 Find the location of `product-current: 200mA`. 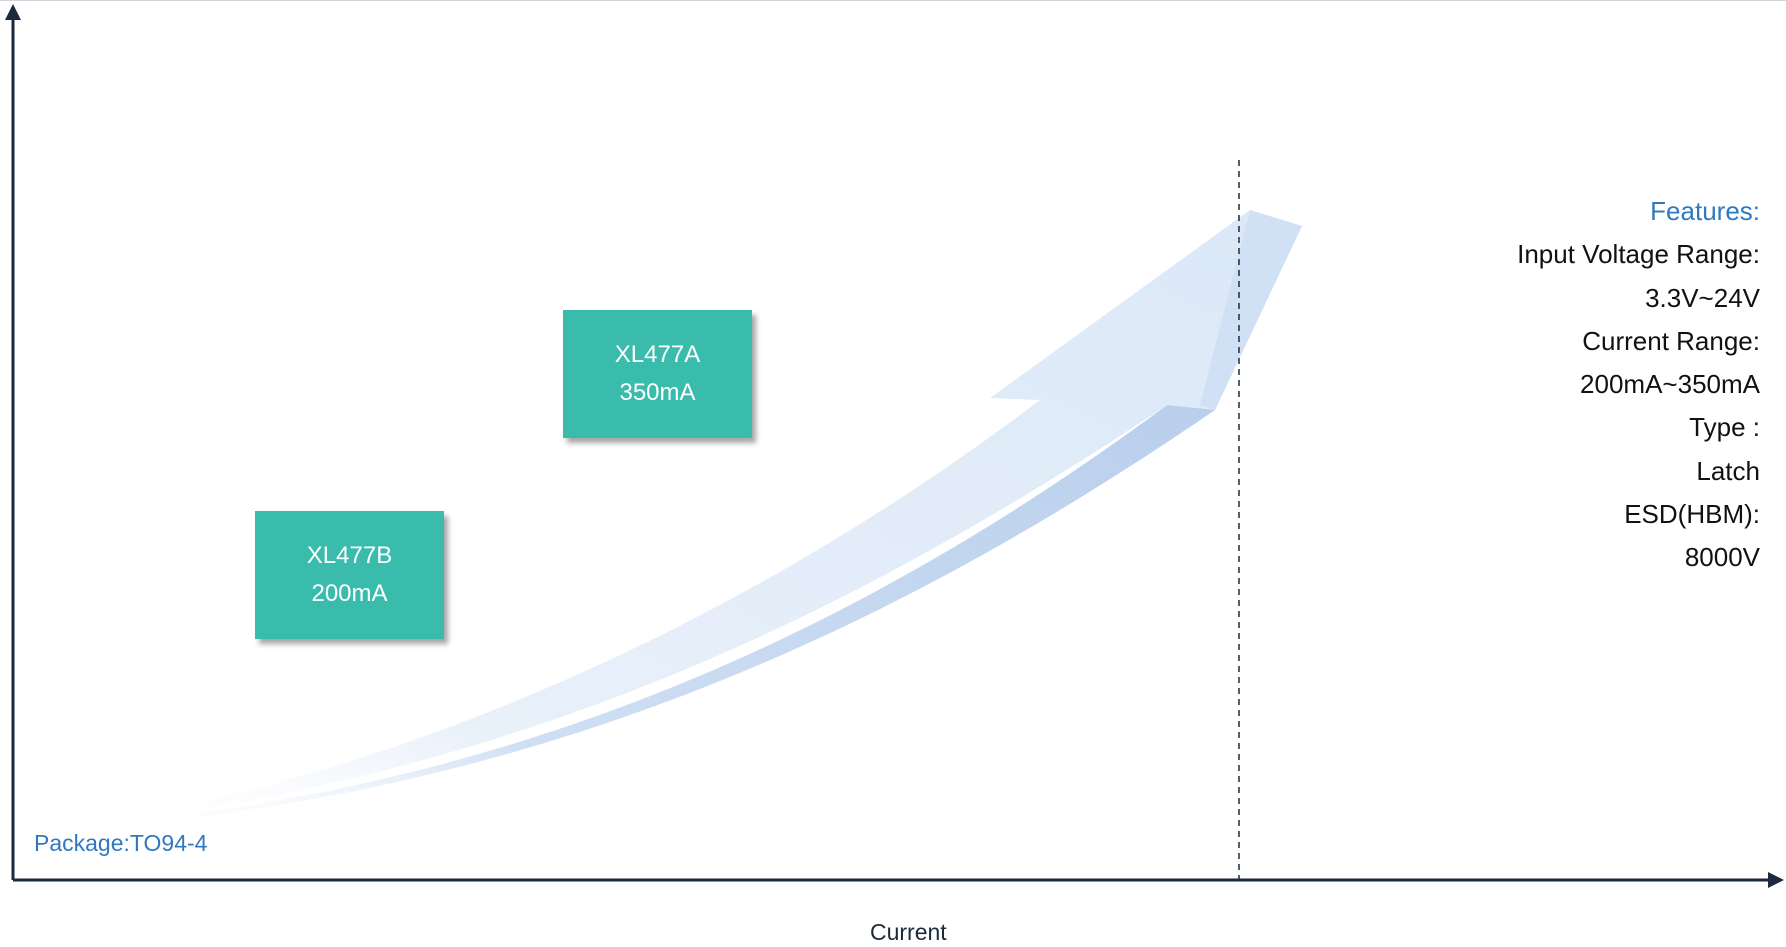

product-current: 200mA is located at coordinates (349, 593).